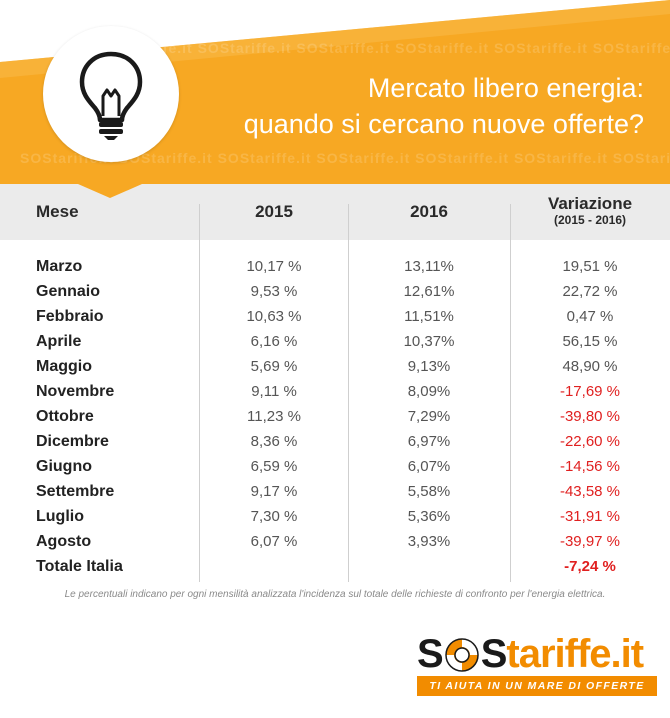 Image resolution: width=670 pixels, height=718 pixels. What do you see at coordinates (335, 341) in the screenshot?
I see `table-row: Aprile 6,16 % 10,37% 56,15 %` at bounding box center [335, 341].